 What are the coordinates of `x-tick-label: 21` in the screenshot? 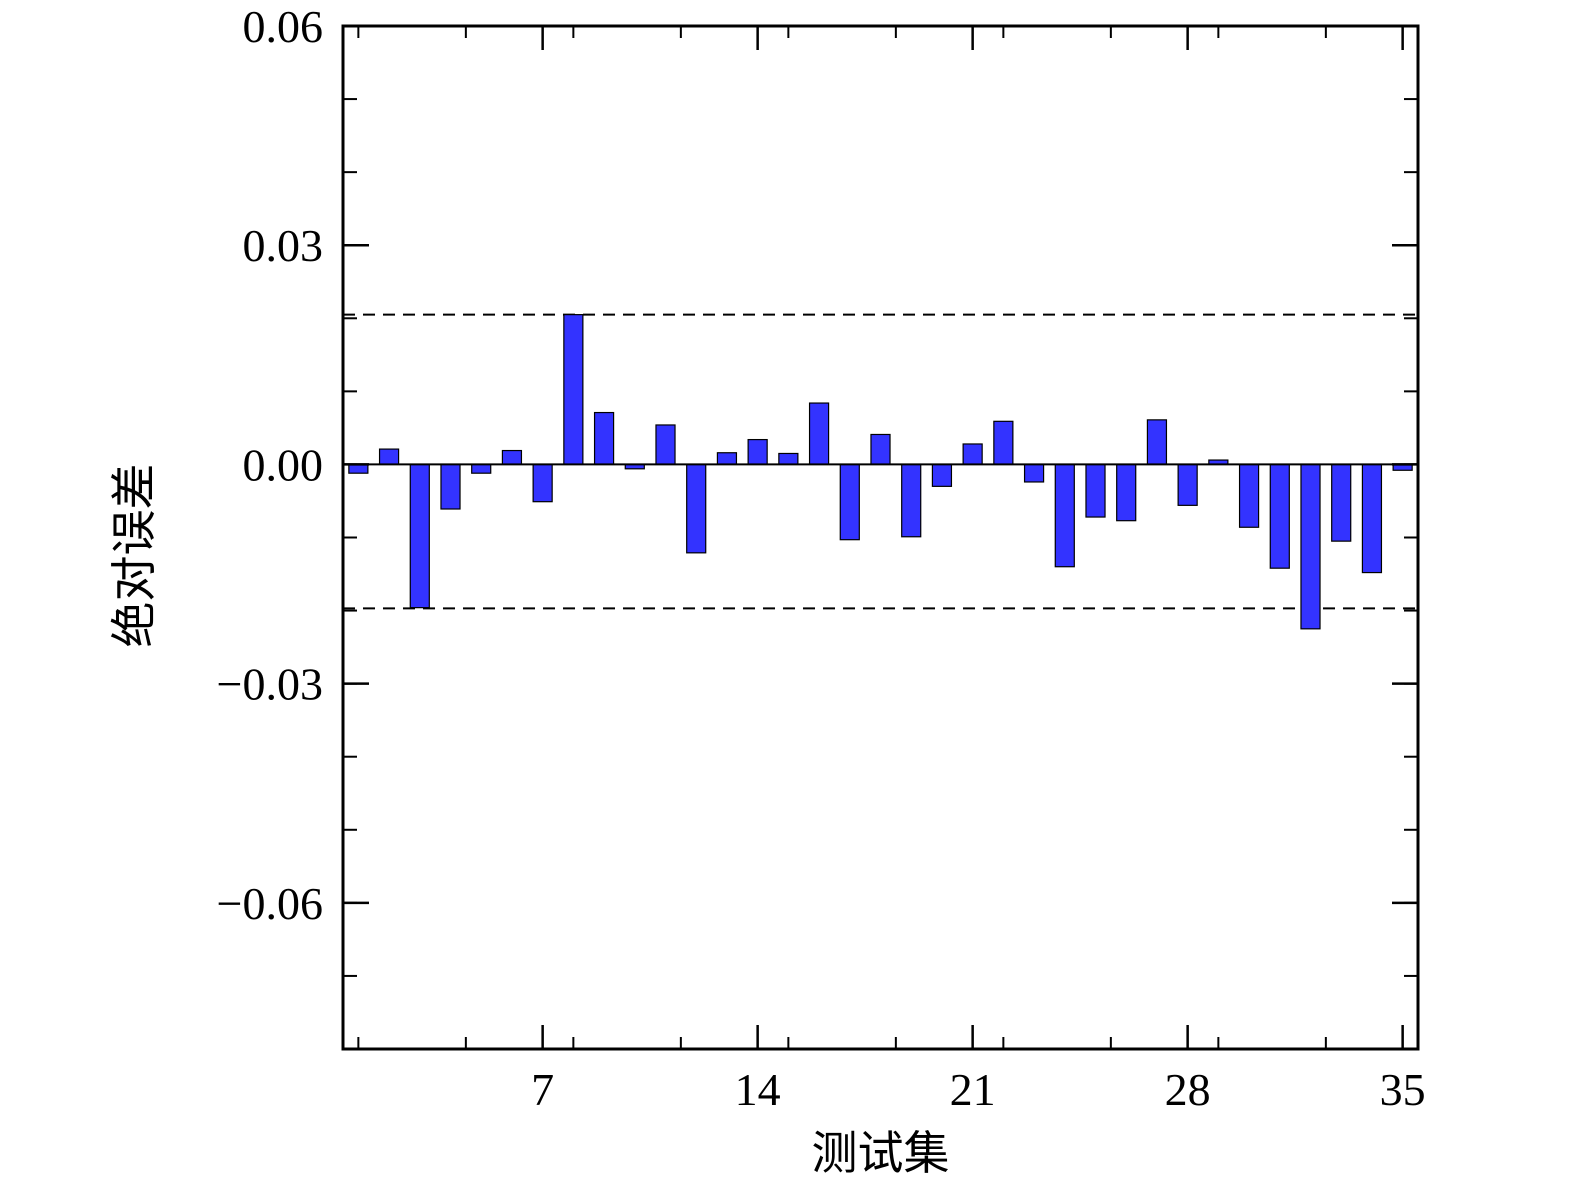 It's located at (973, 1089).